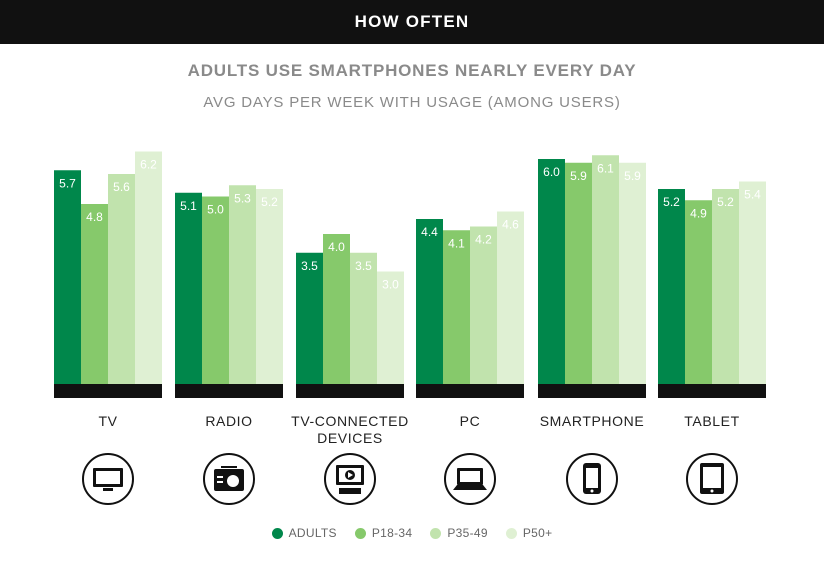  I want to click on data-label: 4.0, so click(336, 247).